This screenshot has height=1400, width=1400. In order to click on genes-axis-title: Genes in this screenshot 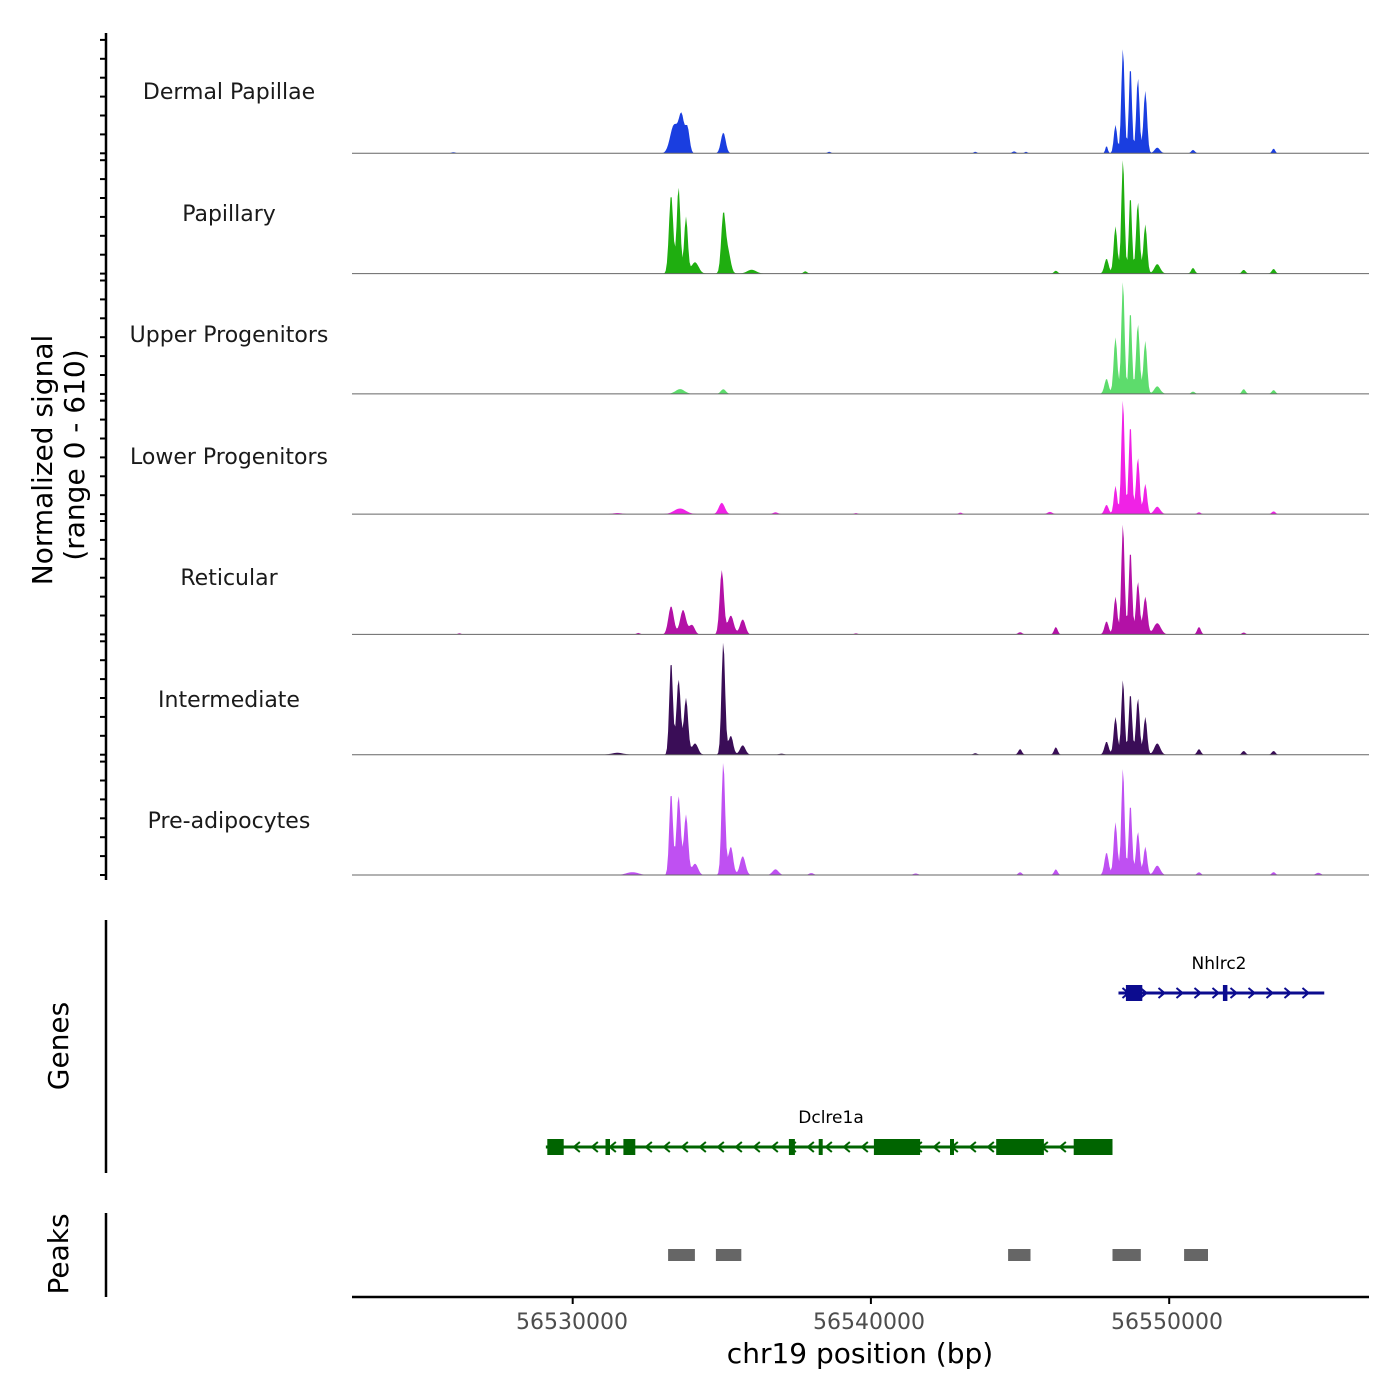, I will do `click(58, 1046)`.